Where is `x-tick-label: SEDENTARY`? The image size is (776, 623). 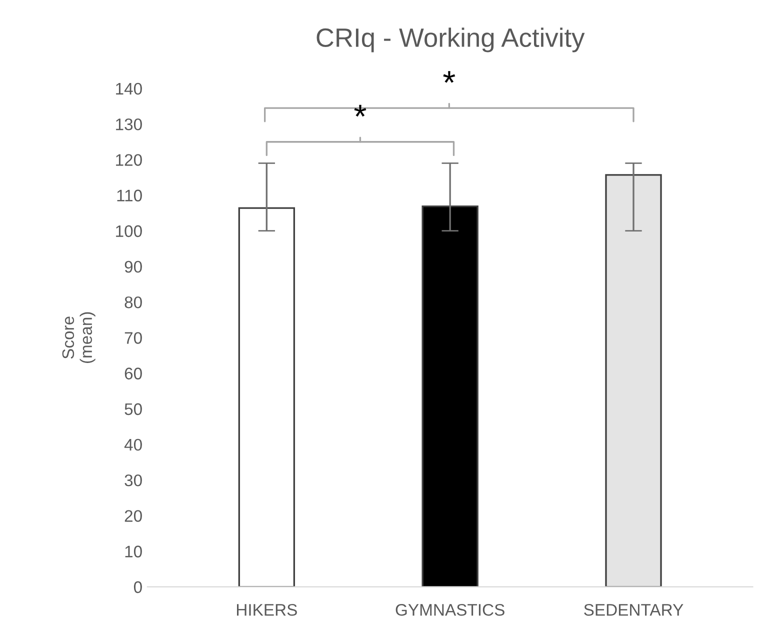 x-tick-label: SEDENTARY is located at coordinates (634, 610).